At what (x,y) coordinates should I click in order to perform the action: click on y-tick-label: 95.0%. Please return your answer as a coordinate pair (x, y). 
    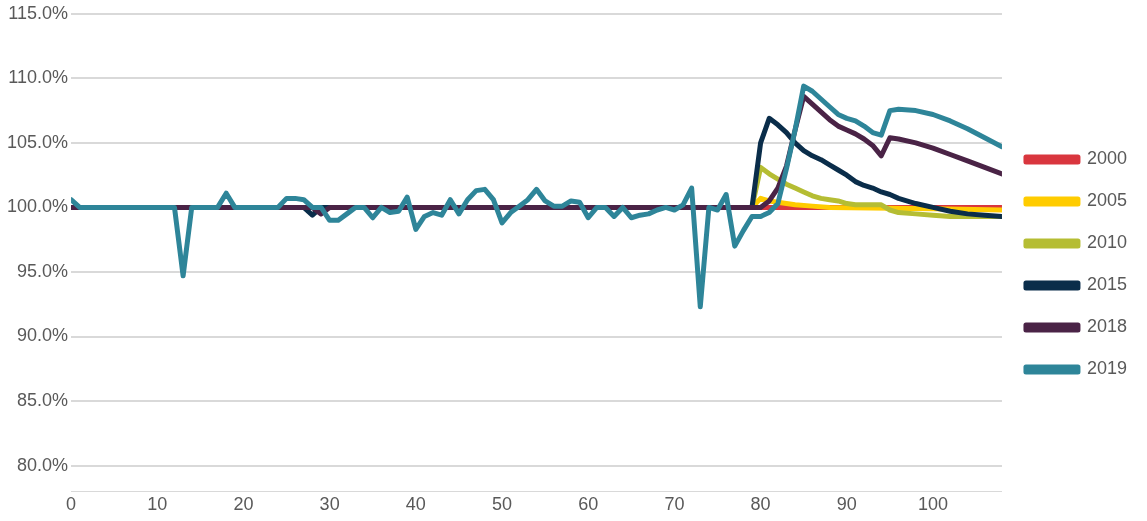
    Looking at the image, I should click on (43, 270).